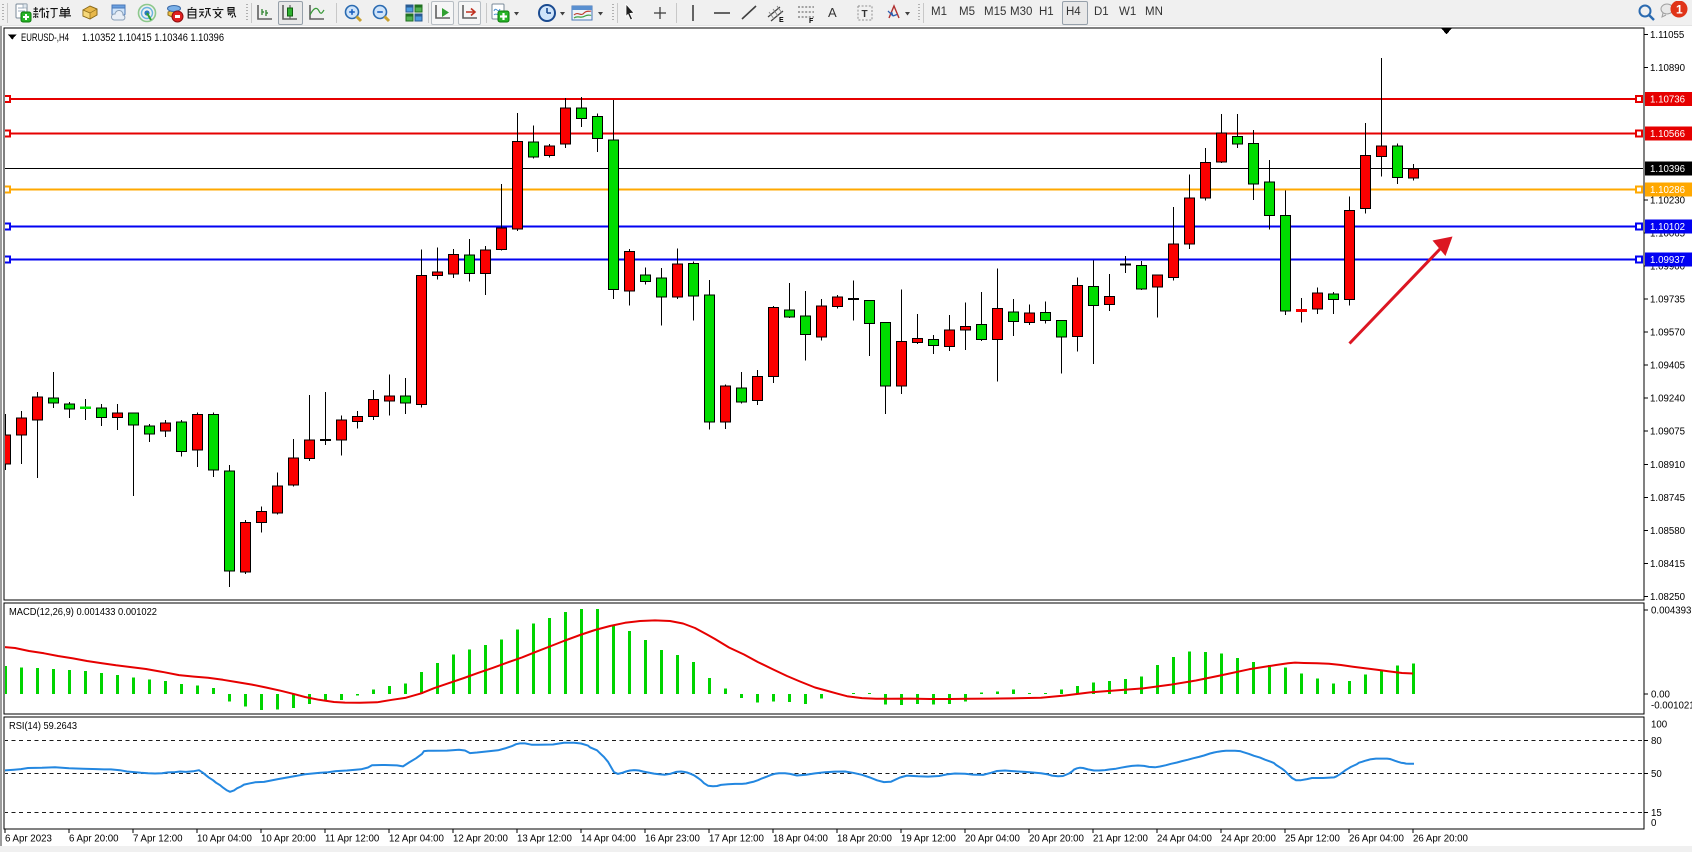  Describe the element at coordinates (1667, 169) in the screenshot. I see `svg-text: 1.10396` at that location.